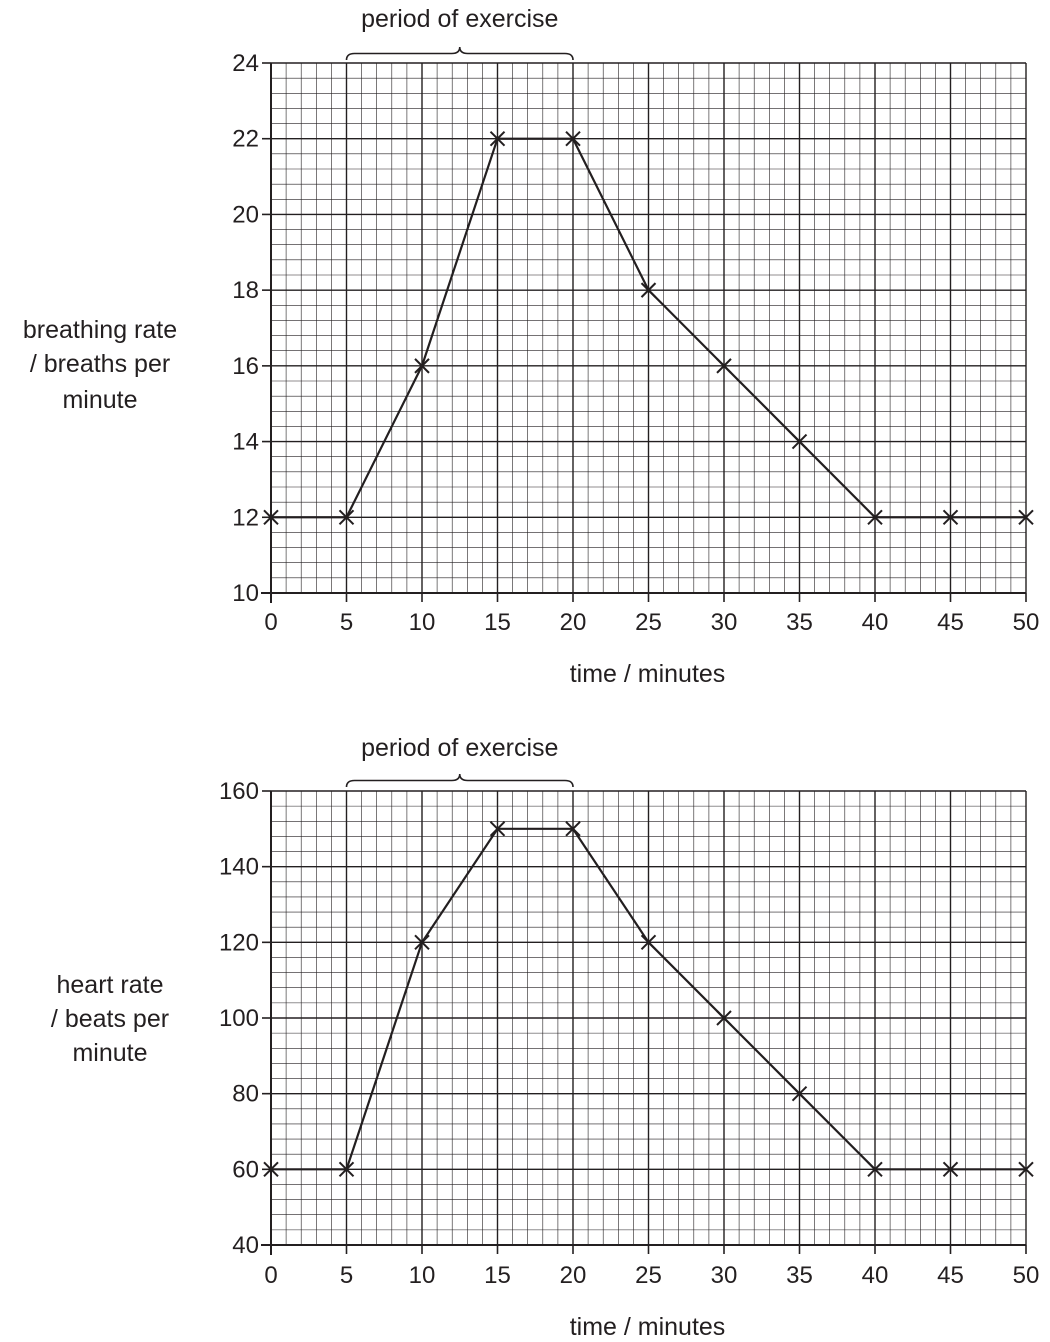 The height and width of the screenshot is (1342, 1050). What do you see at coordinates (100, 330) in the screenshot?
I see `y-axis-label-line: breathing rate` at bounding box center [100, 330].